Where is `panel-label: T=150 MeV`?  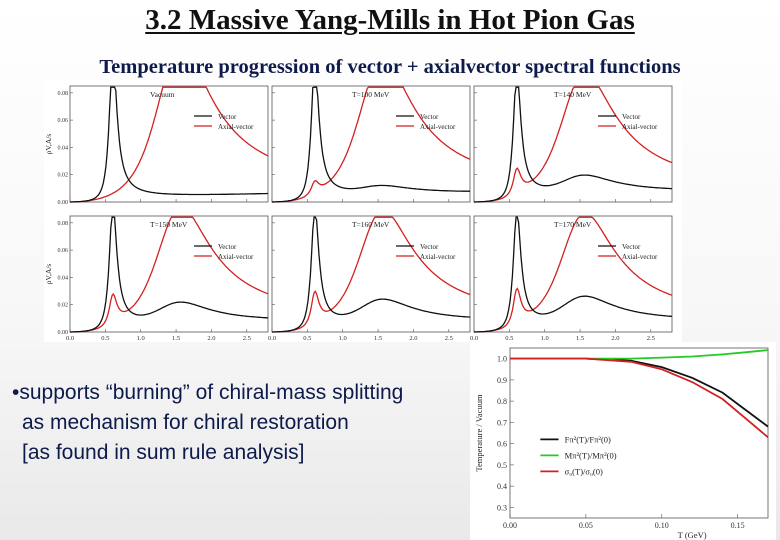 panel-label: T=150 MeV is located at coordinates (169, 224).